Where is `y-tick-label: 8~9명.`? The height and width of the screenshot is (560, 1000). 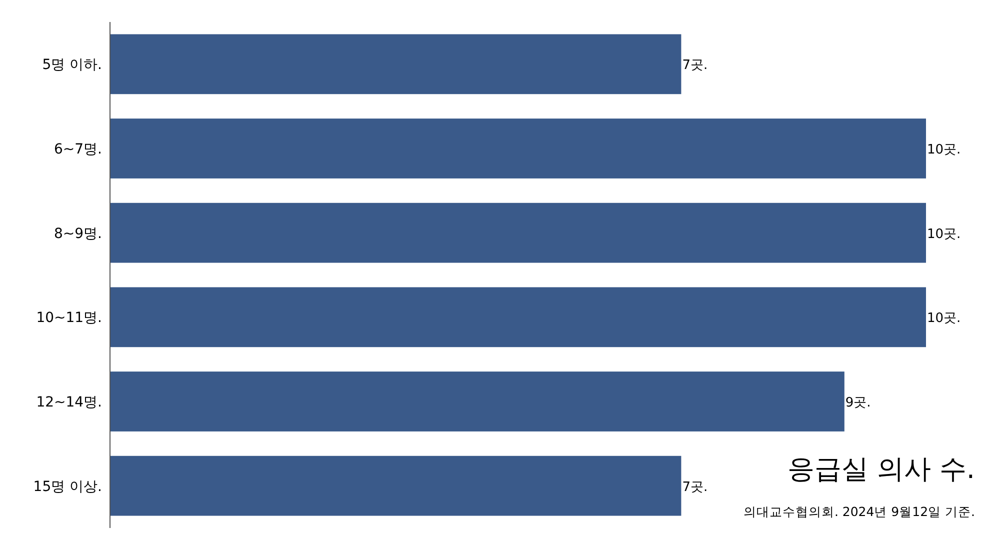 y-tick-label: 8~9명. is located at coordinates (78, 234).